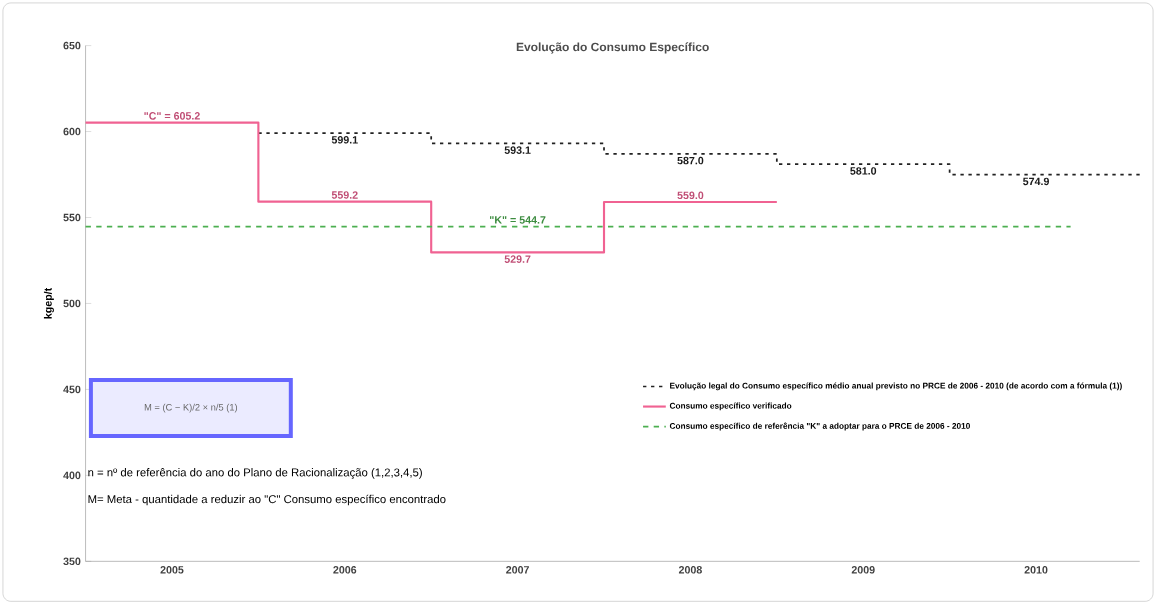  What do you see at coordinates (72, 389) in the screenshot?
I see `y-tick-label: 450` at bounding box center [72, 389].